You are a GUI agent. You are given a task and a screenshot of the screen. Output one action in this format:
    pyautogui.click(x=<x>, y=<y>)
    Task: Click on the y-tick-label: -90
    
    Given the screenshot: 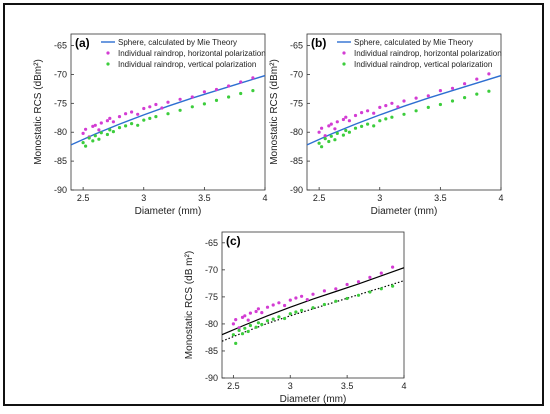 What is the action you would take?
    pyautogui.click(x=296, y=190)
    